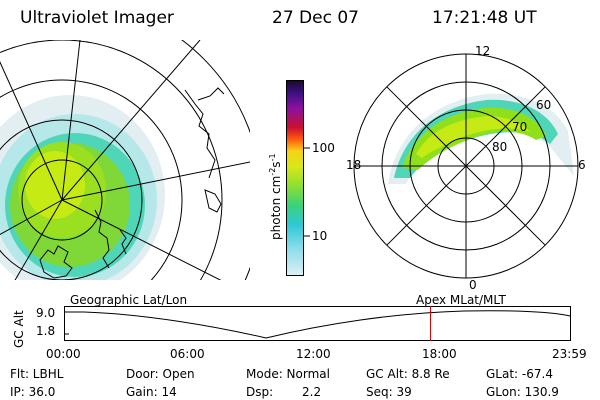  Describe the element at coordinates (160, 374) in the screenshot. I see `door-info: Door: Open` at that location.